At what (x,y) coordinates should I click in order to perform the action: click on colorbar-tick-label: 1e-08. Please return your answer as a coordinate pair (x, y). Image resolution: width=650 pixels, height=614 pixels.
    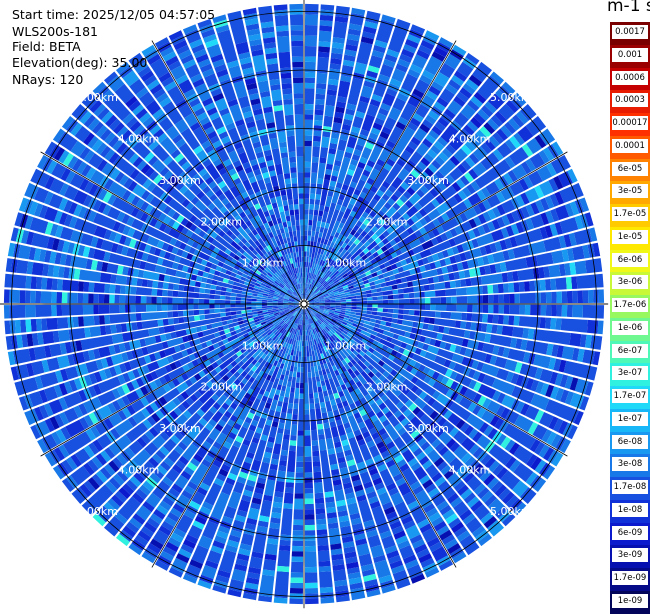
    Looking at the image, I should click on (630, 509).